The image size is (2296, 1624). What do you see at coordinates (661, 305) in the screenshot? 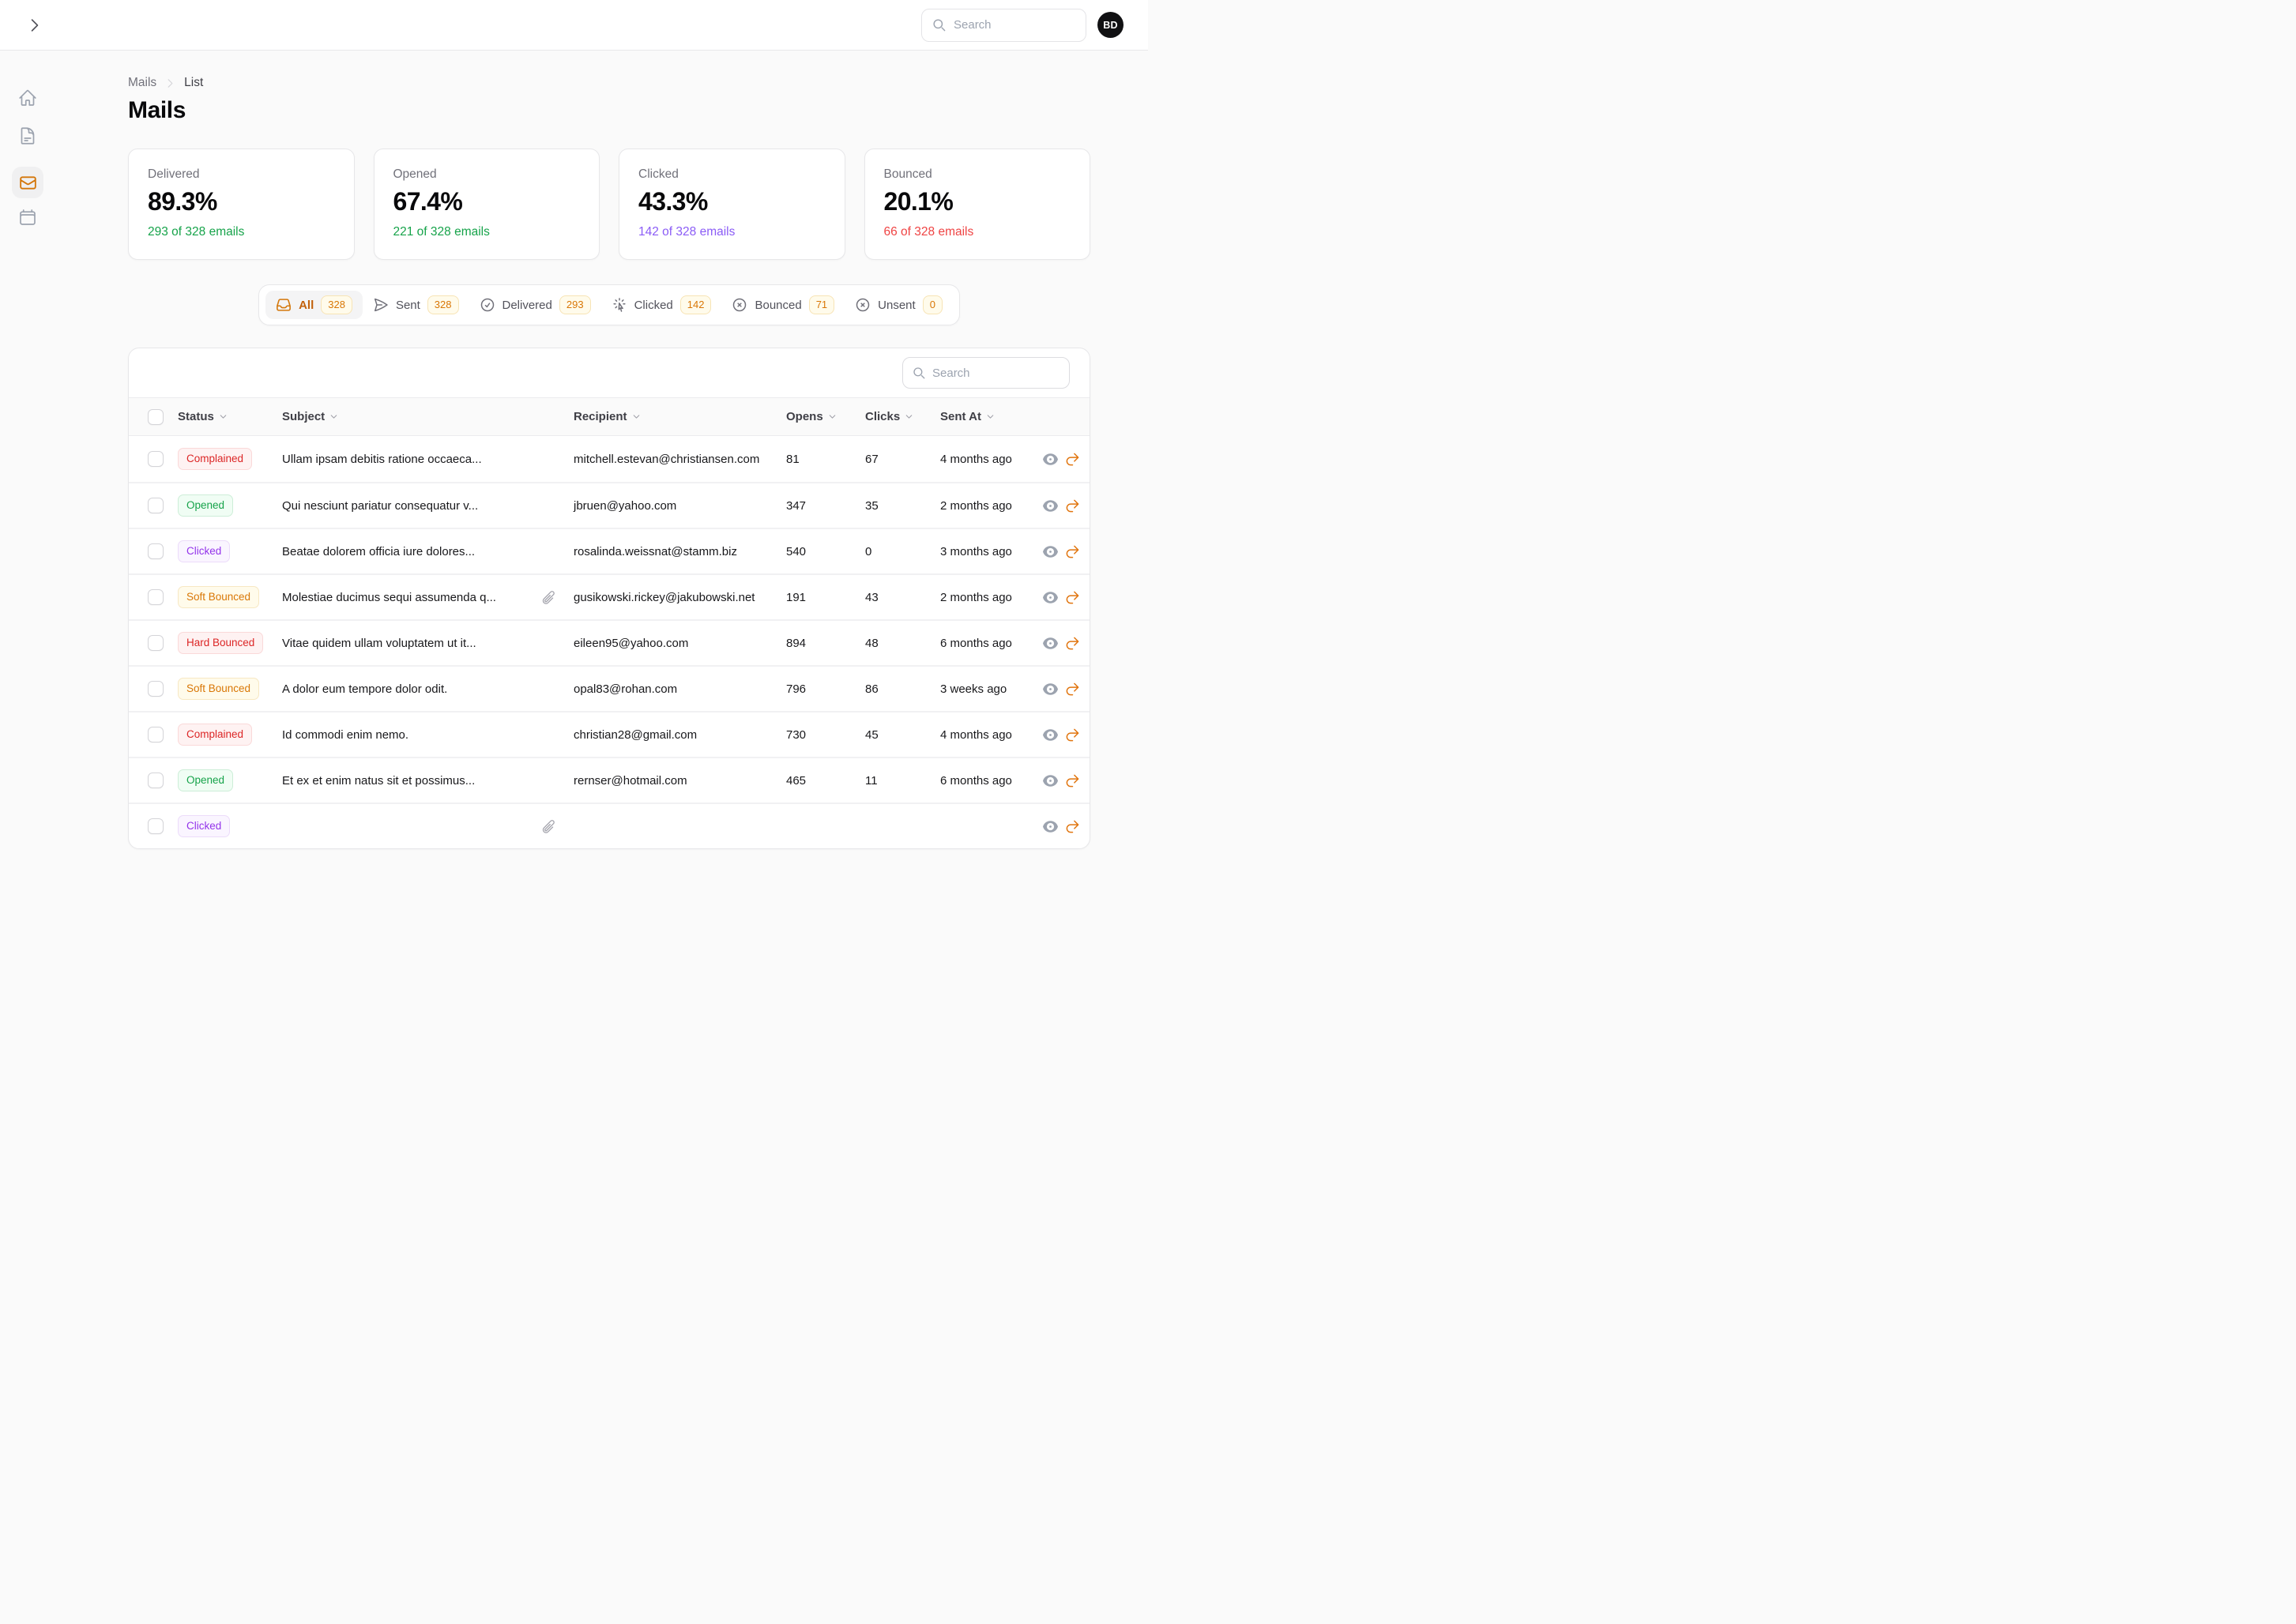
I see `filter-tab-clicked: Clicked 142` at bounding box center [661, 305].